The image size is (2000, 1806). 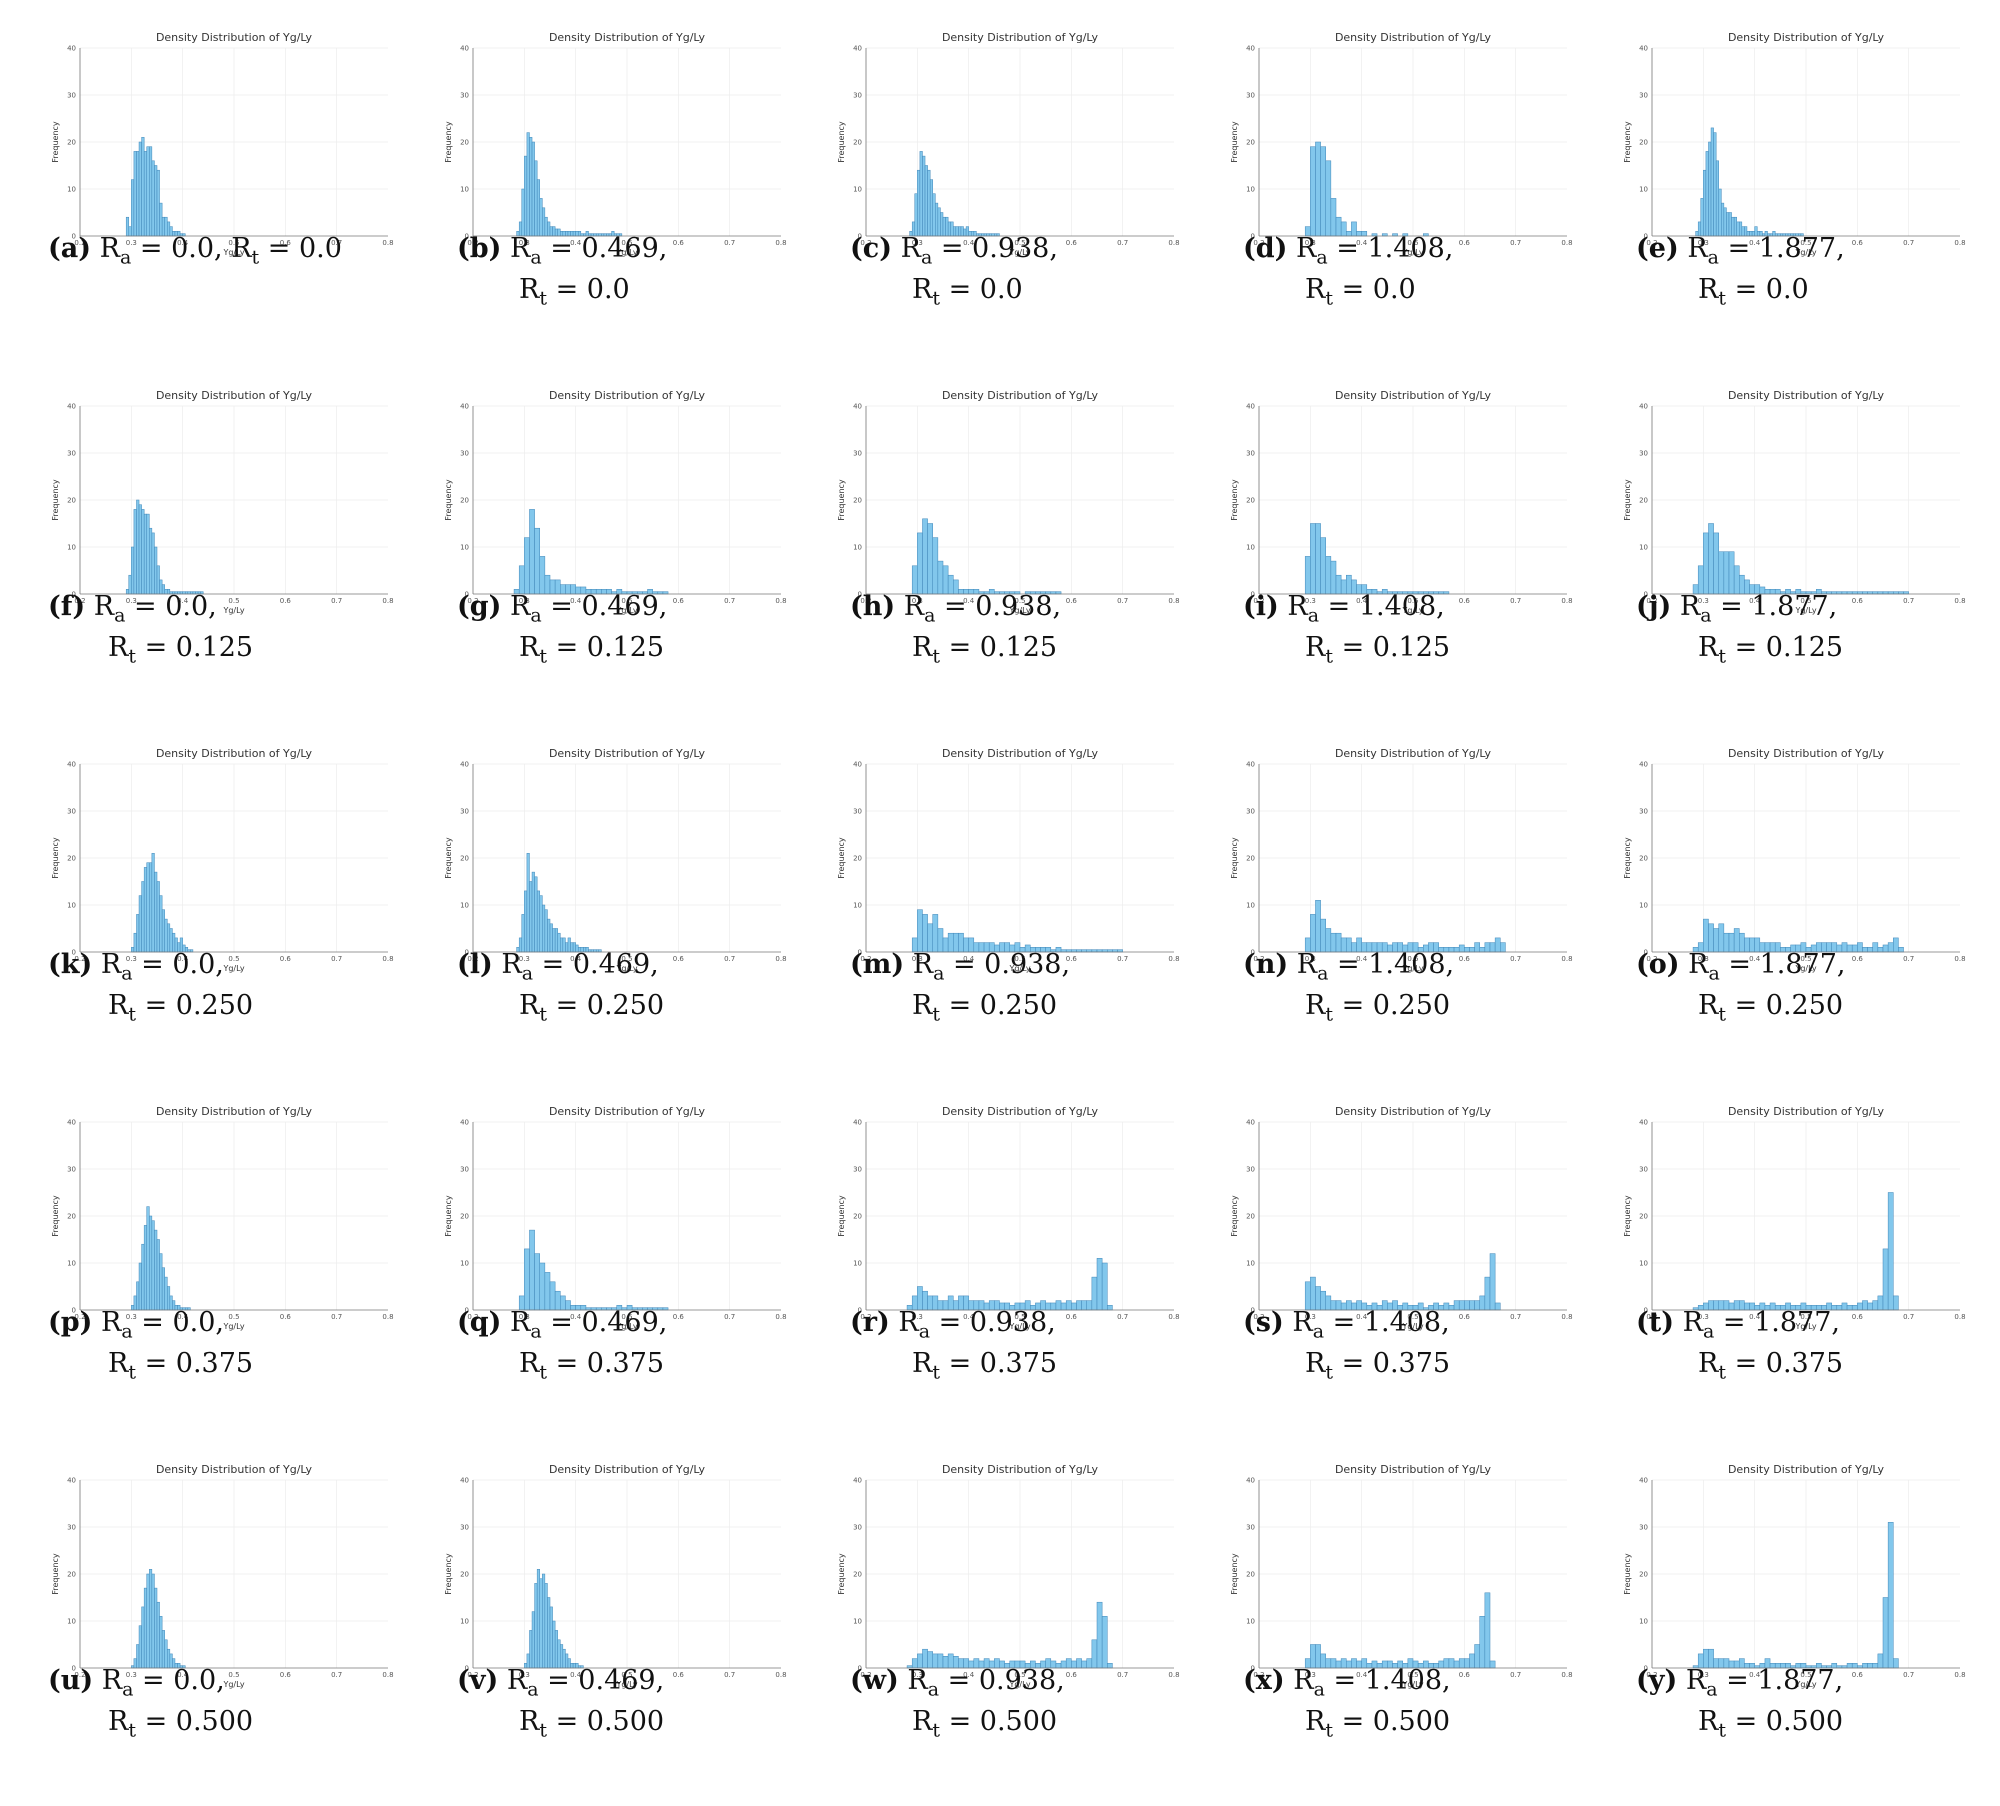 I want to click on caption-tag: (r), so click(x=870, y=1322).